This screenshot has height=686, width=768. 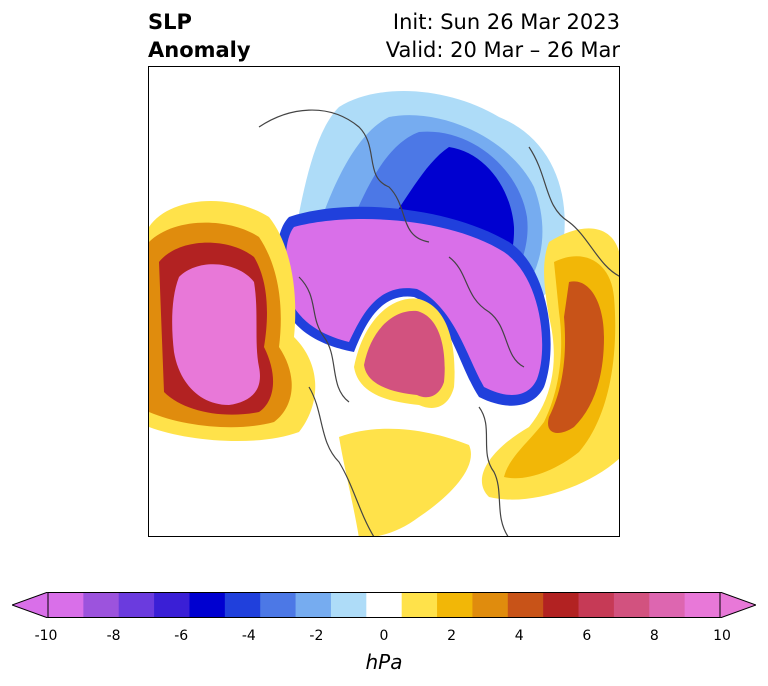 What do you see at coordinates (576, 357) in the screenshot?
I see `atlantic-high-inner` at bounding box center [576, 357].